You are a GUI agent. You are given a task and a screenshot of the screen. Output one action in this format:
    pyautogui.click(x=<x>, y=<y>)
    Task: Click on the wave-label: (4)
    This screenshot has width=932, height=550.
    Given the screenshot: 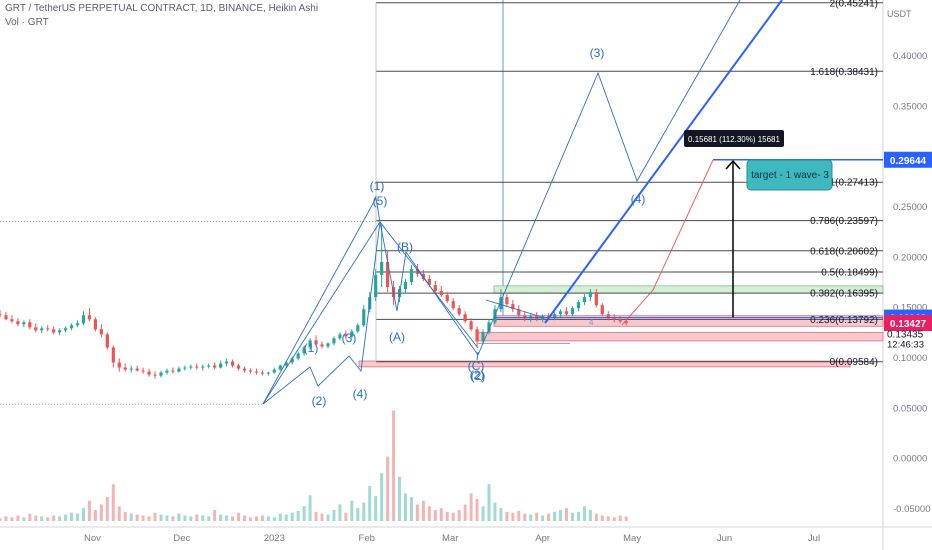 What is the action you would take?
    pyautogui.click(x=638, y=199)
    